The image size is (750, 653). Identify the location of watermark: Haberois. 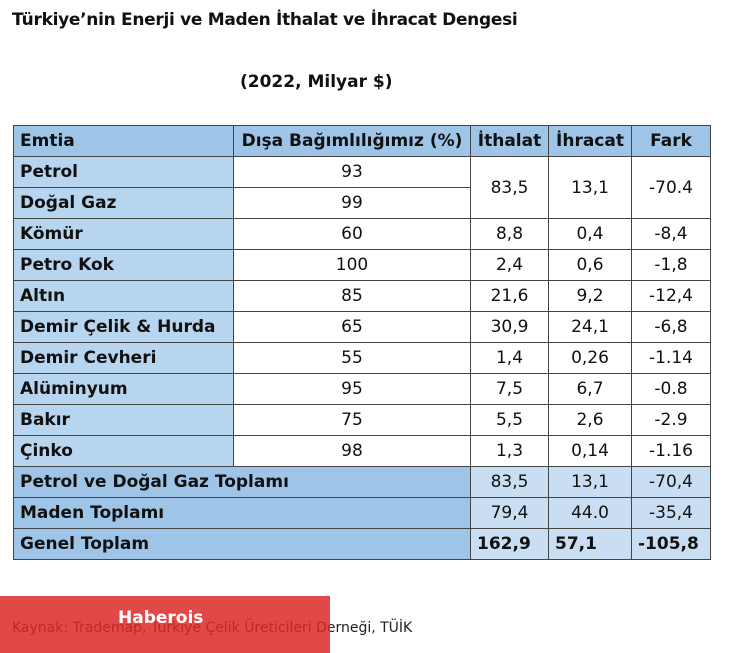
(165, 624).